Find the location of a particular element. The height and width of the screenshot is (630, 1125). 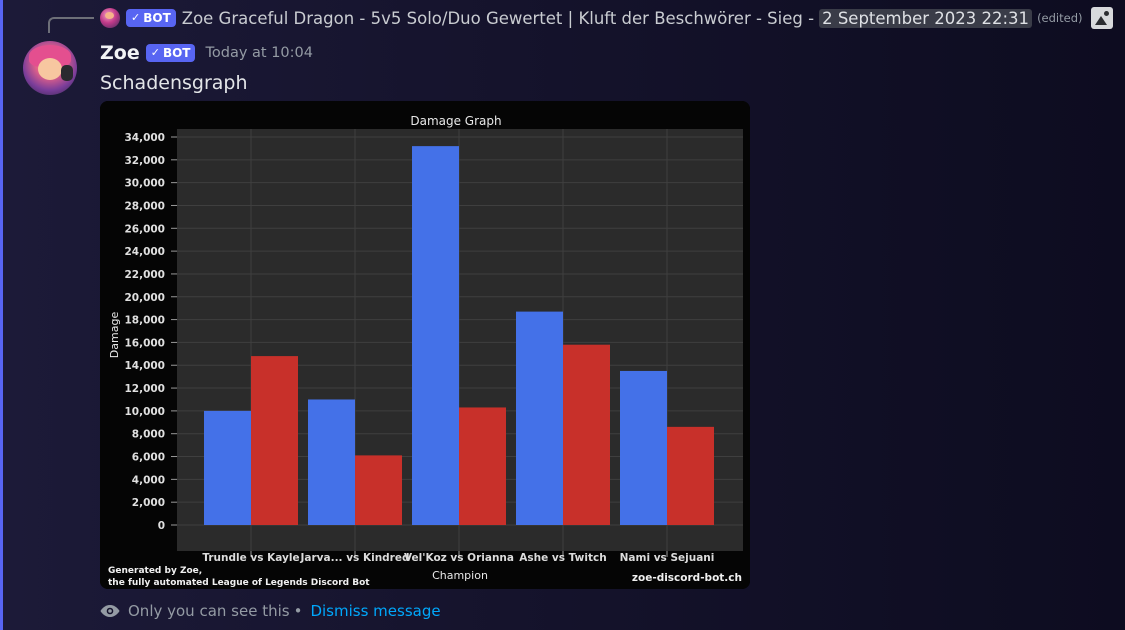

message-content: Schadensgraph is located at coordinates (174, 83).